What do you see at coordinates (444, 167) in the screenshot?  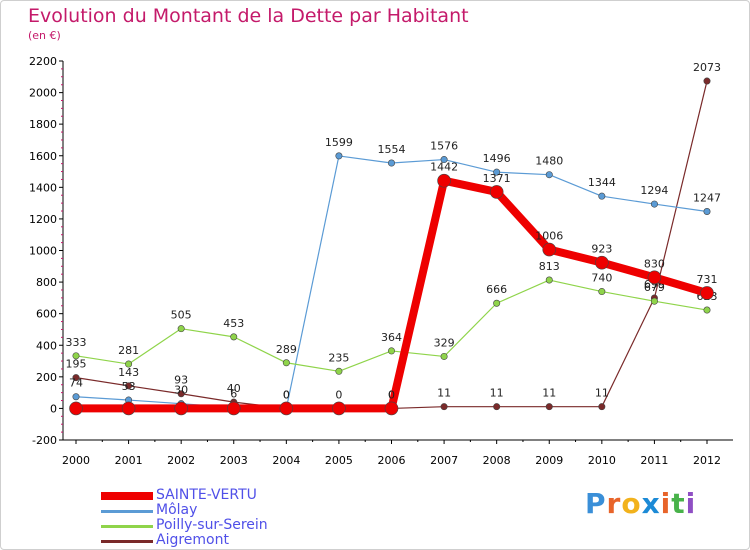 I see `data-label: 1442` at bounding box center [444, 167].